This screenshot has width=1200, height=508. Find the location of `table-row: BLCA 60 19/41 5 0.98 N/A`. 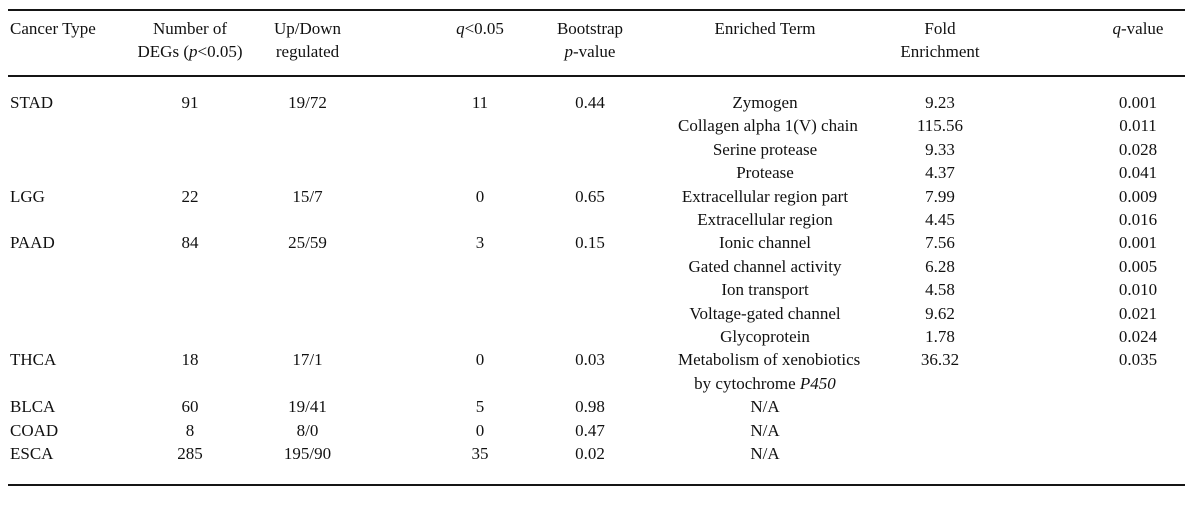

table-row: BLCA 60 19/41 5 0.98 N/A is located at coordinates (596, 406).